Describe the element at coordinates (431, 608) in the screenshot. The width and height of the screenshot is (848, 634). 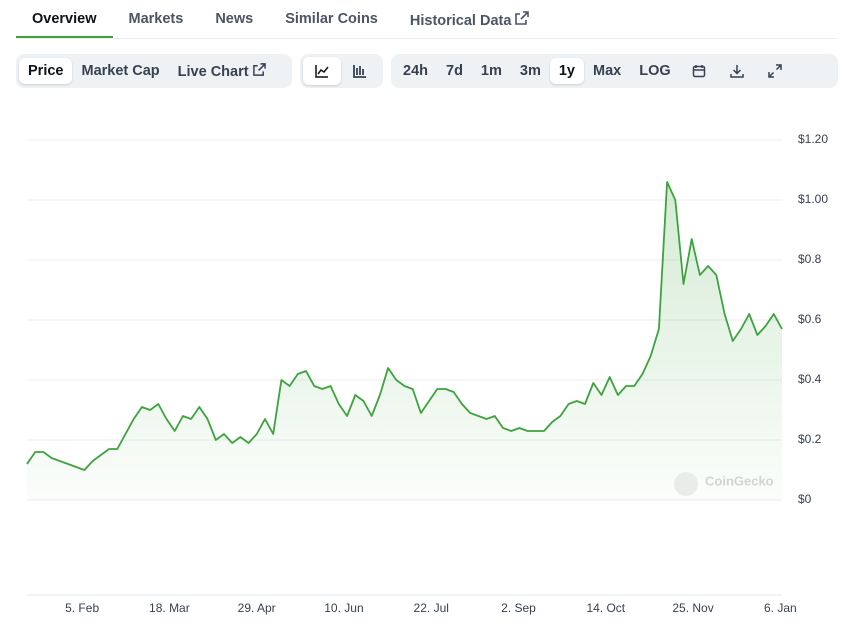
I see `x-tick-label: 22. Jul` at that location.